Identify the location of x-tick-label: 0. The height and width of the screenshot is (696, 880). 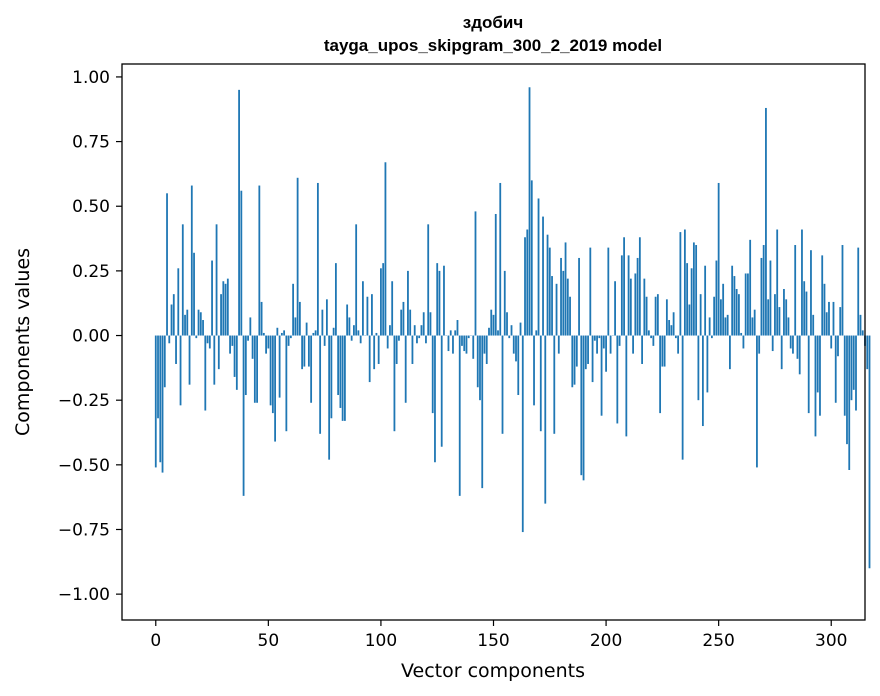
(155, 641).